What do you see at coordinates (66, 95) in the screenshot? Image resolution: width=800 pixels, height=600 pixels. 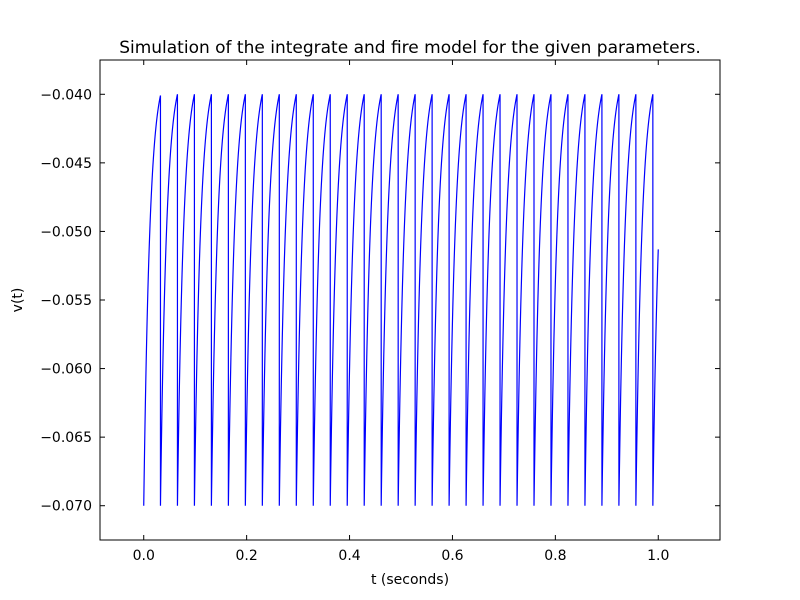 I see `y-tick-label: −0.040` at bounding box center [66, 95].